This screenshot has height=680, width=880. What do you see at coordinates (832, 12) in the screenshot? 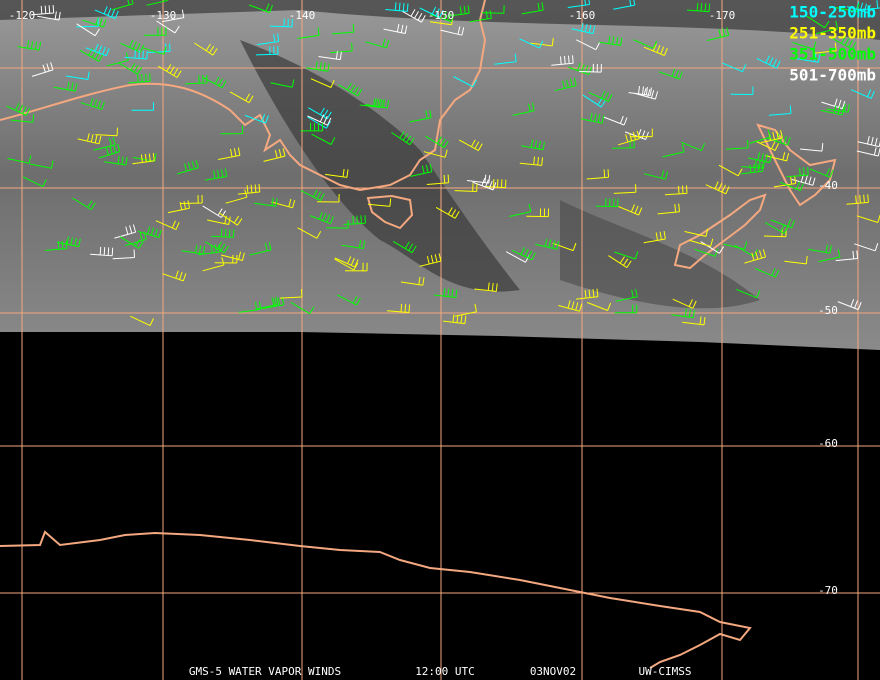
I see `legend-entry: 150-250mb` at bounding box center [832, 12].